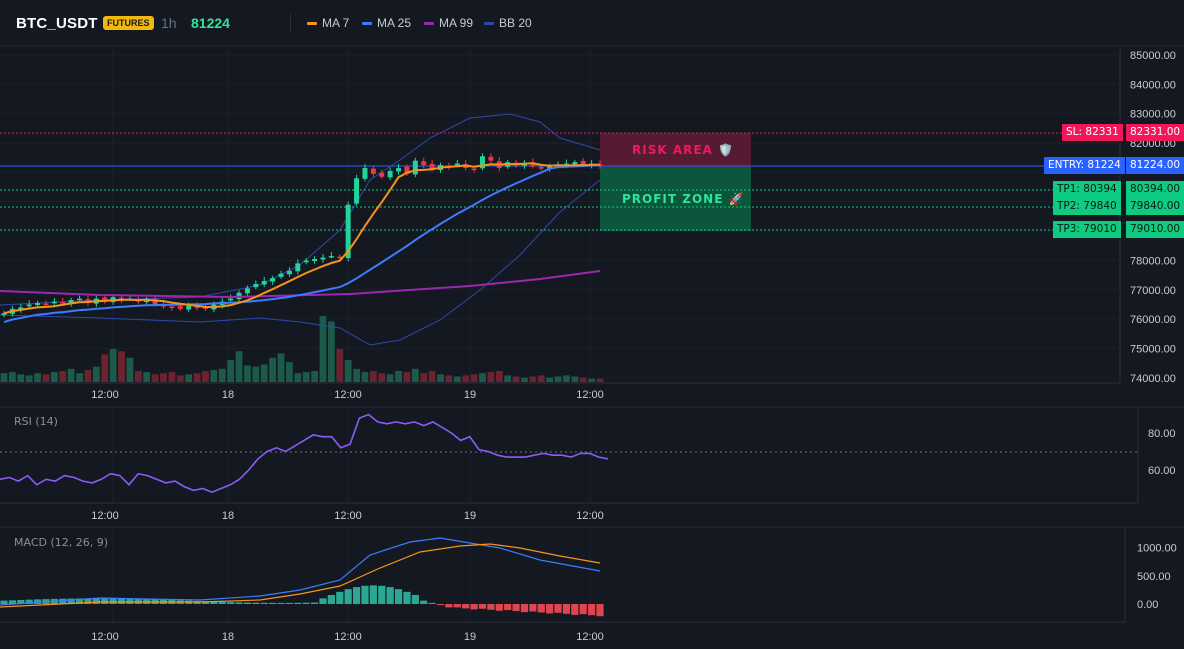 This screenshot has height=649, width=1184. Describe the element at coordinates (57, 23) in the screenshot. I see `symbol-title: BTC_USDT` at that location.